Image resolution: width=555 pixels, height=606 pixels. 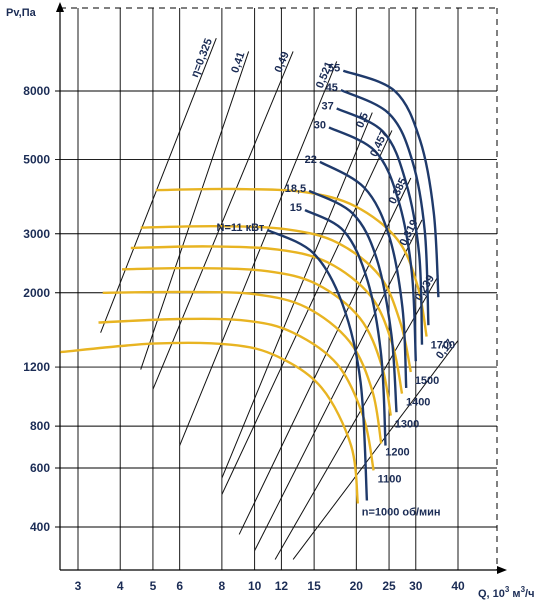 I want to click on y-axis-label: Pv,Па, so click(x=21, y=13).